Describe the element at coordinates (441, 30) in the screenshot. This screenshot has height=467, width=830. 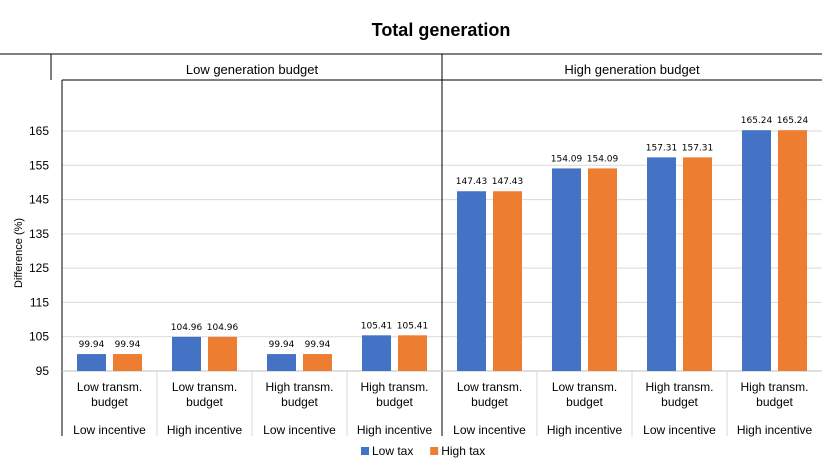
I see `chart-title: Total generation` at that location.